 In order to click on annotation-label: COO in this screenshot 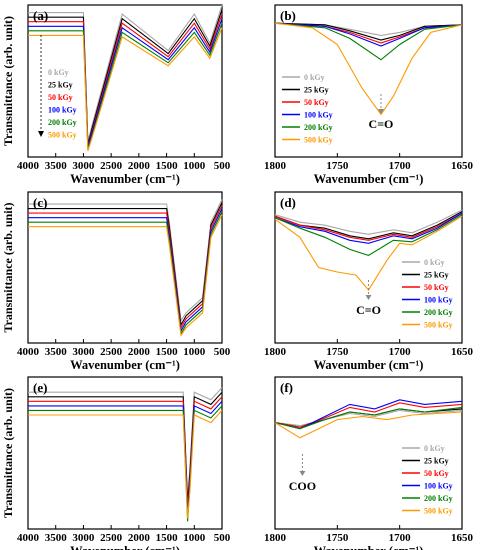, I will do `click(302, 486)`.